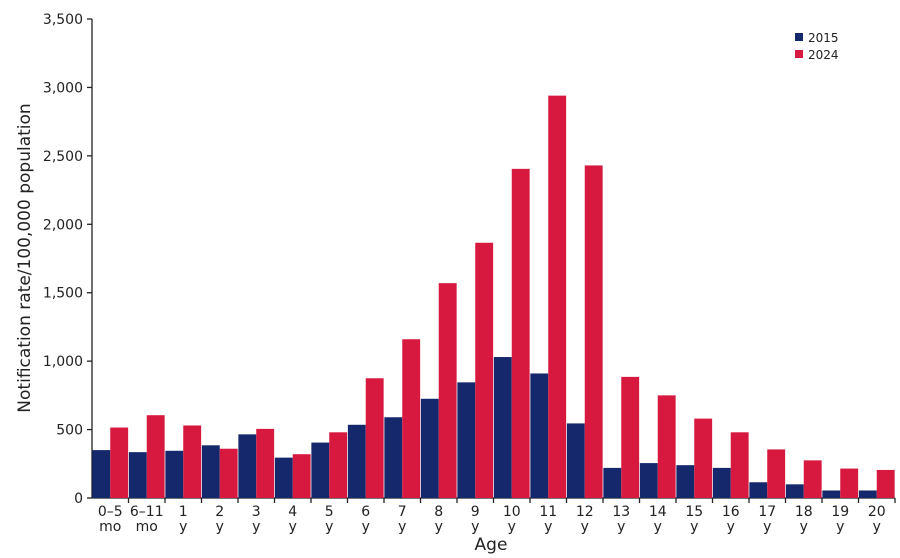 The height and width of the screenshot is (558, 900). I want to click on x-tick-label: 16 y, so click(731, 519).